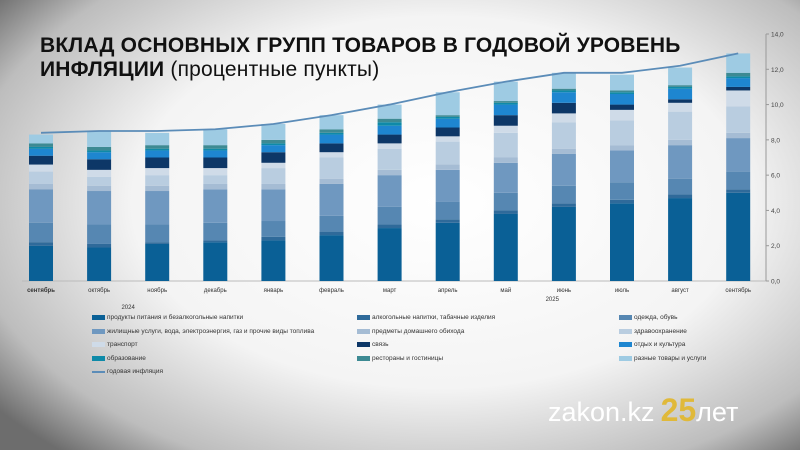 This screenshot has height=450, width=800. Describe the element at coordinates (738, 291) in the screenshot. I see `x-tick-label: сентябрь` at that location.